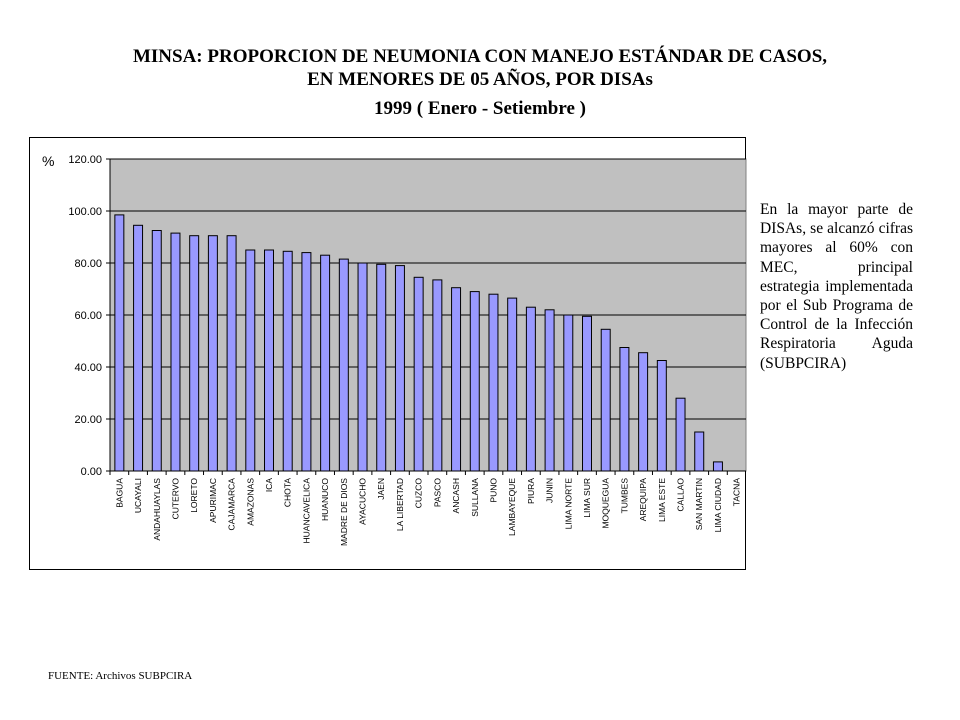  What do you see at coordinates (88, 264) in the screenshot?
I see `y-tick-label: 80.00` at bounding box center [88, 264].